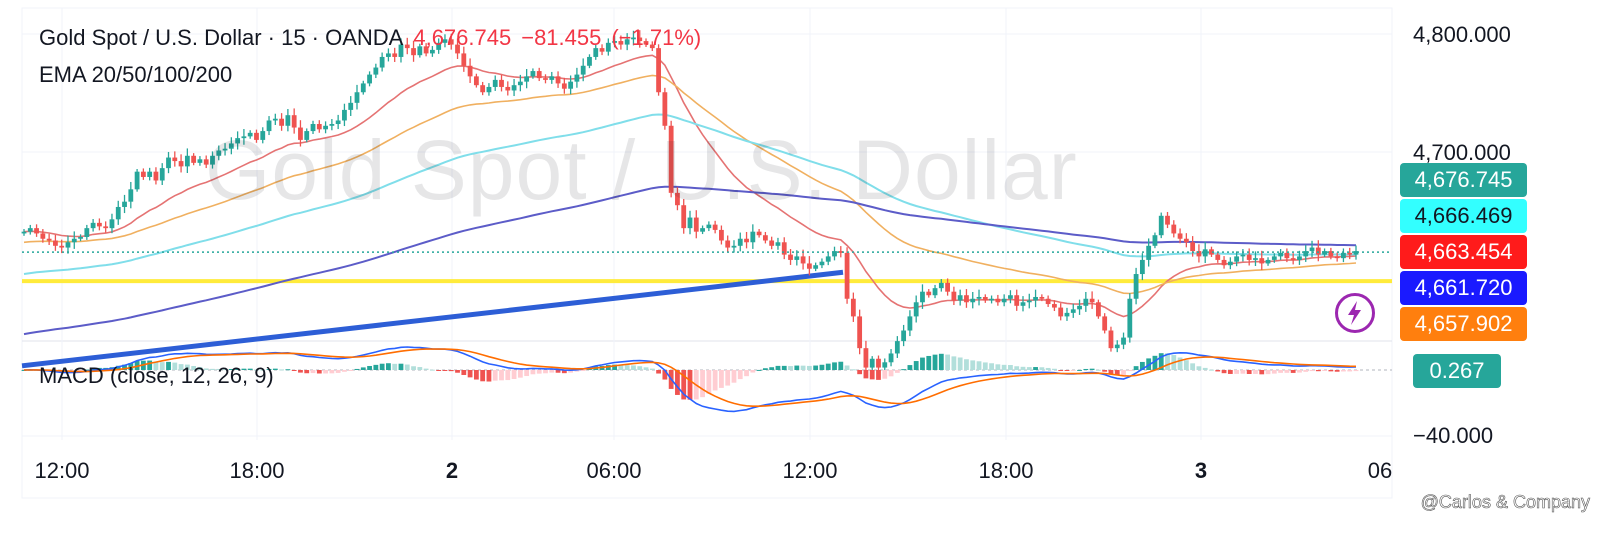 This screenshot has width=1600, height=549. What do you see at coordinates (432, 319) in the screenshot?
I see `trend-line` at bounding box center [432, 319].